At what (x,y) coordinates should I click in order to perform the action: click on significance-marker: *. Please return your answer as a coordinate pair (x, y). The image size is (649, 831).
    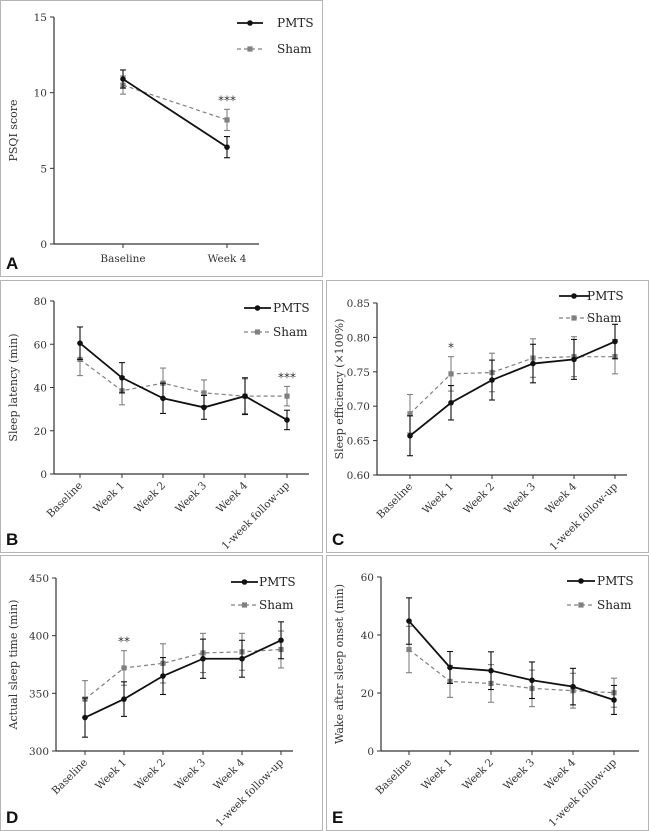
    Looking at the image, I should click on (451, 348).